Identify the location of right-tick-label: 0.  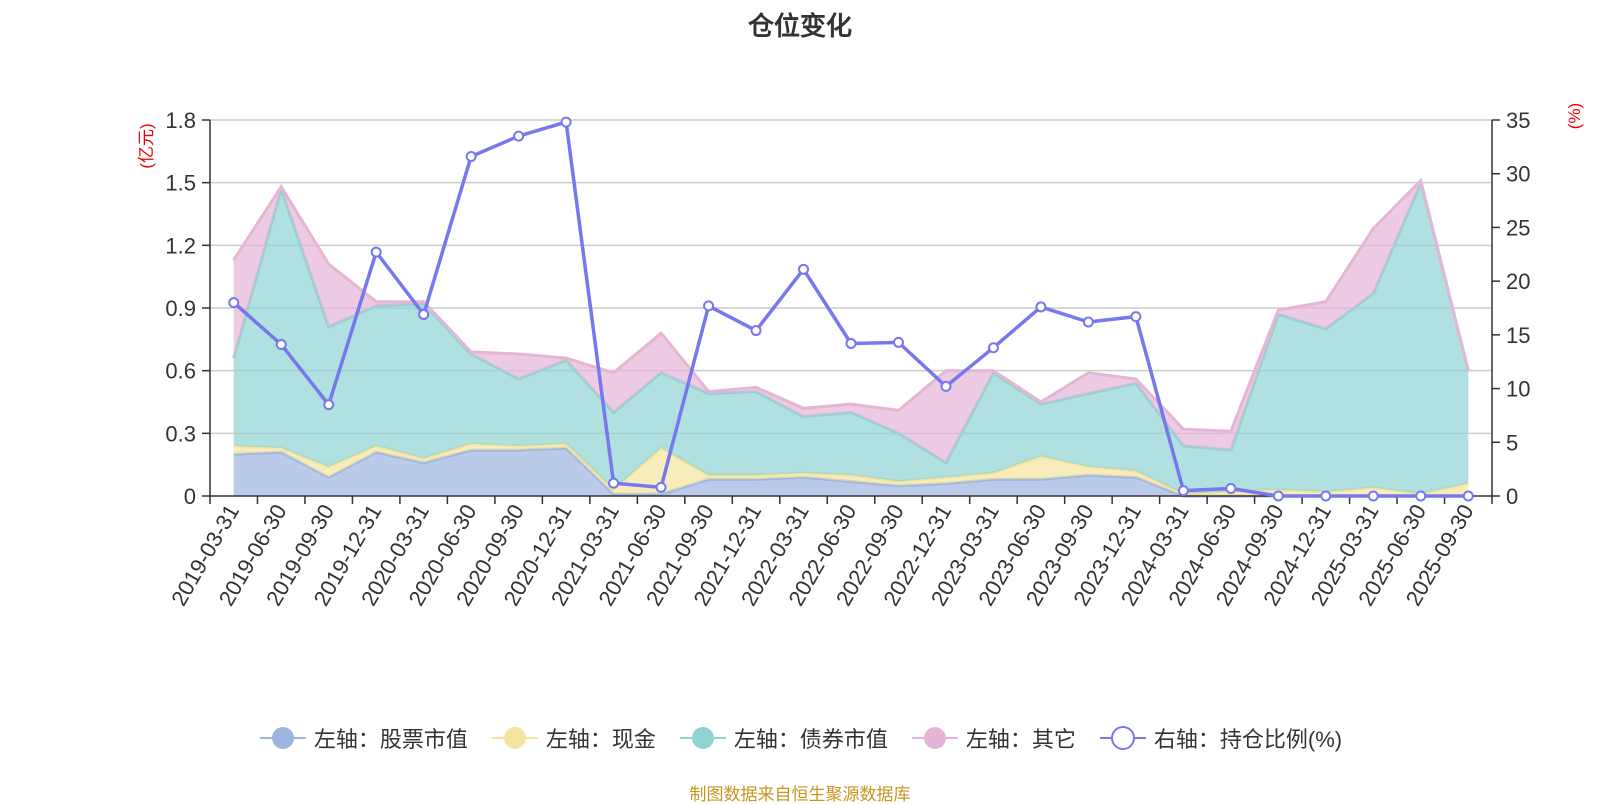
(1512, 496).